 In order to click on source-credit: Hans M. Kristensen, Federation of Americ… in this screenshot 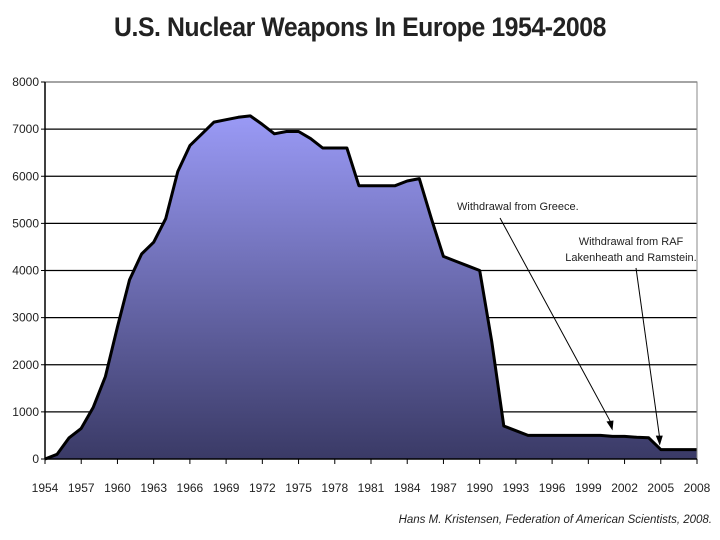, I will do `click(555, 520)`.